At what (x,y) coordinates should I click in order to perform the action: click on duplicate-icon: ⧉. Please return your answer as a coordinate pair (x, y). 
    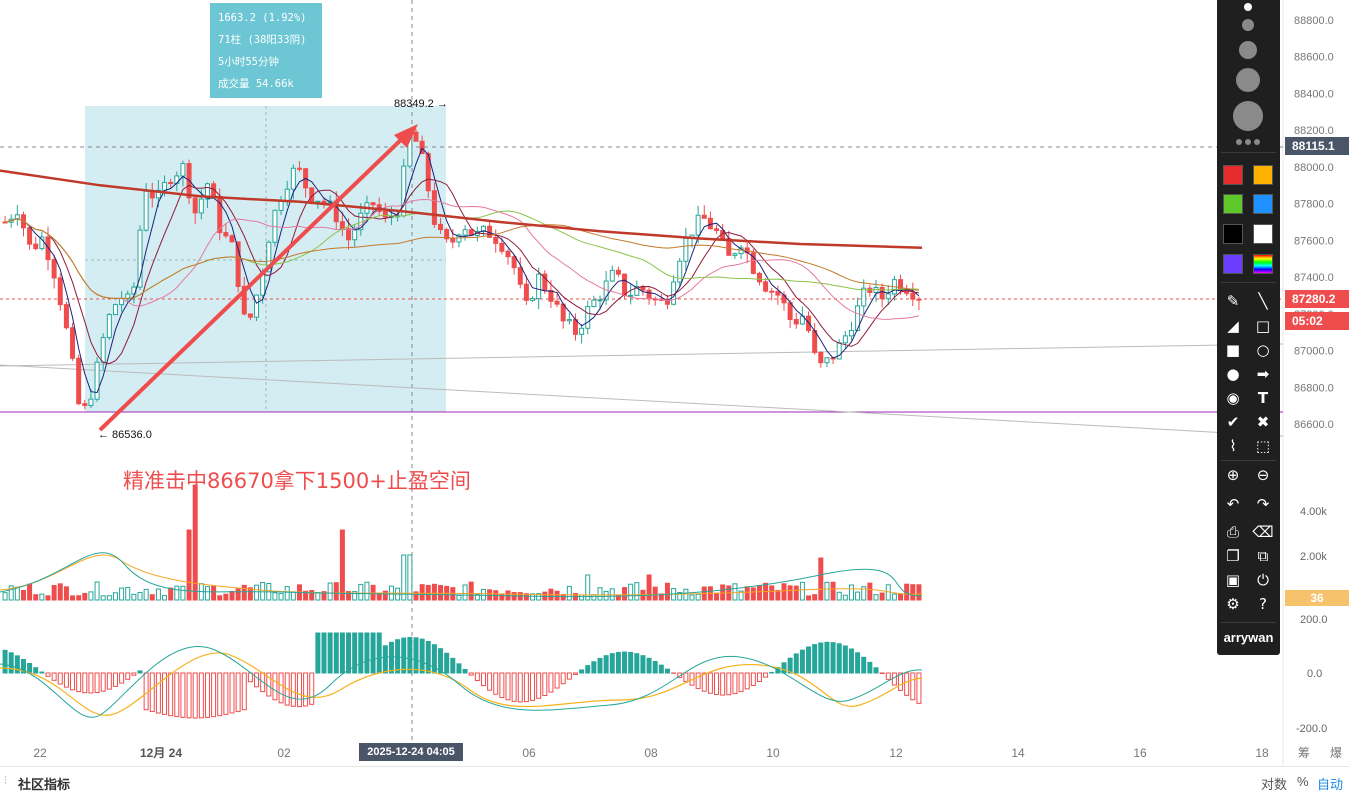
    Looking at the image, I should click on (1263, 556).